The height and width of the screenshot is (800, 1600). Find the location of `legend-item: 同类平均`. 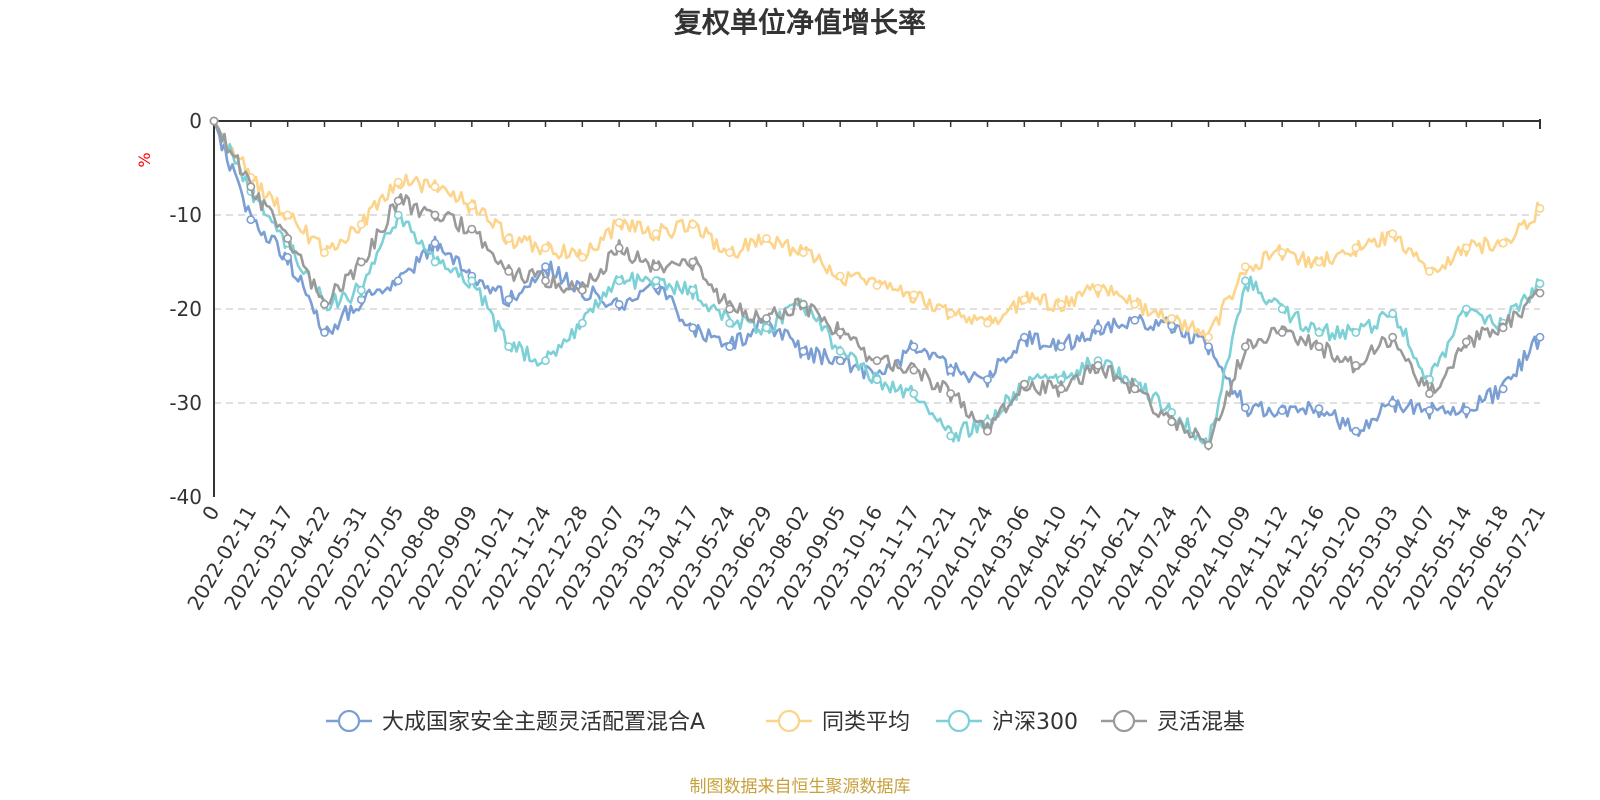

legend-item: 同类平均 is located at coordinates (838, 722).